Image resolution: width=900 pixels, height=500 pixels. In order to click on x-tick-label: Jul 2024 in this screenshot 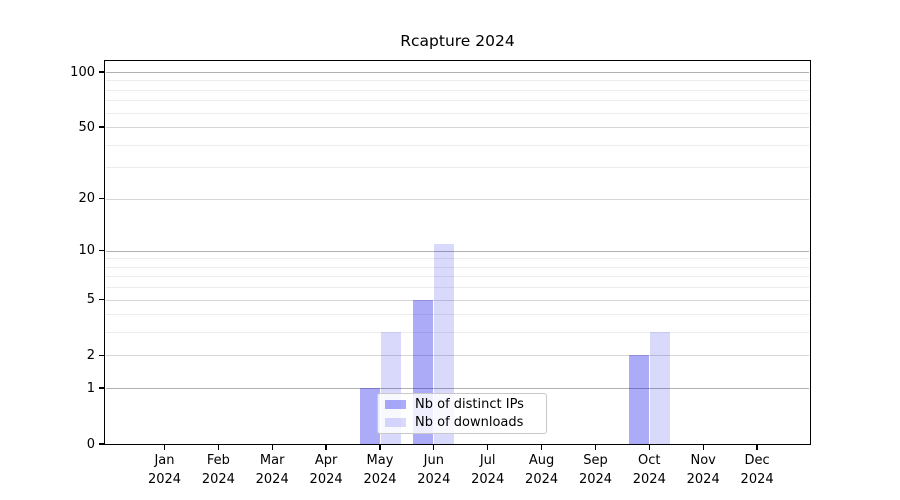, I will do `click(488, 470)`.